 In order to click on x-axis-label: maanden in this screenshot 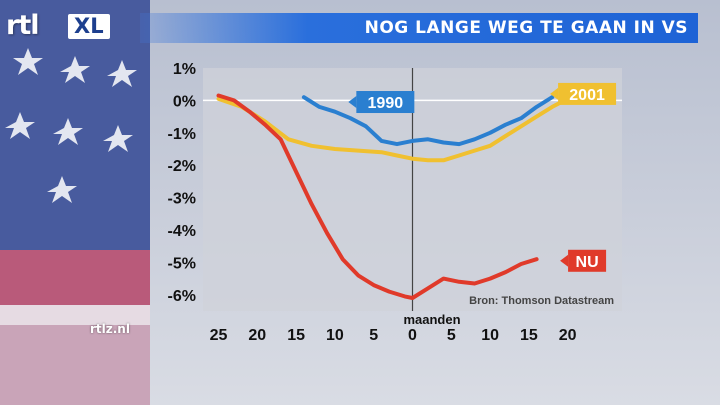, I will do `click(431, 319)`.